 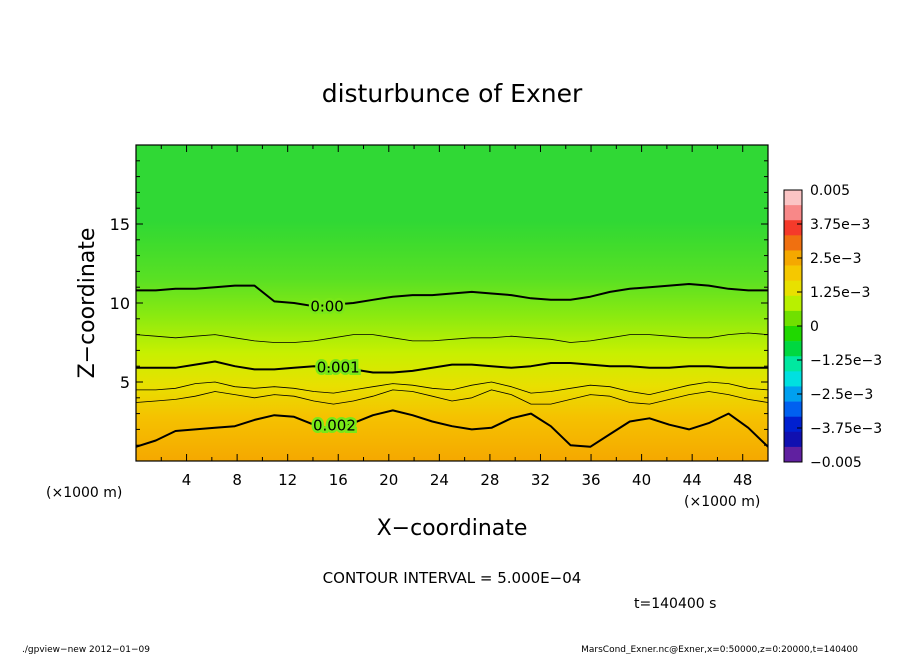 I want to click on y-tick-label: 10, so click(x=120, y=303).